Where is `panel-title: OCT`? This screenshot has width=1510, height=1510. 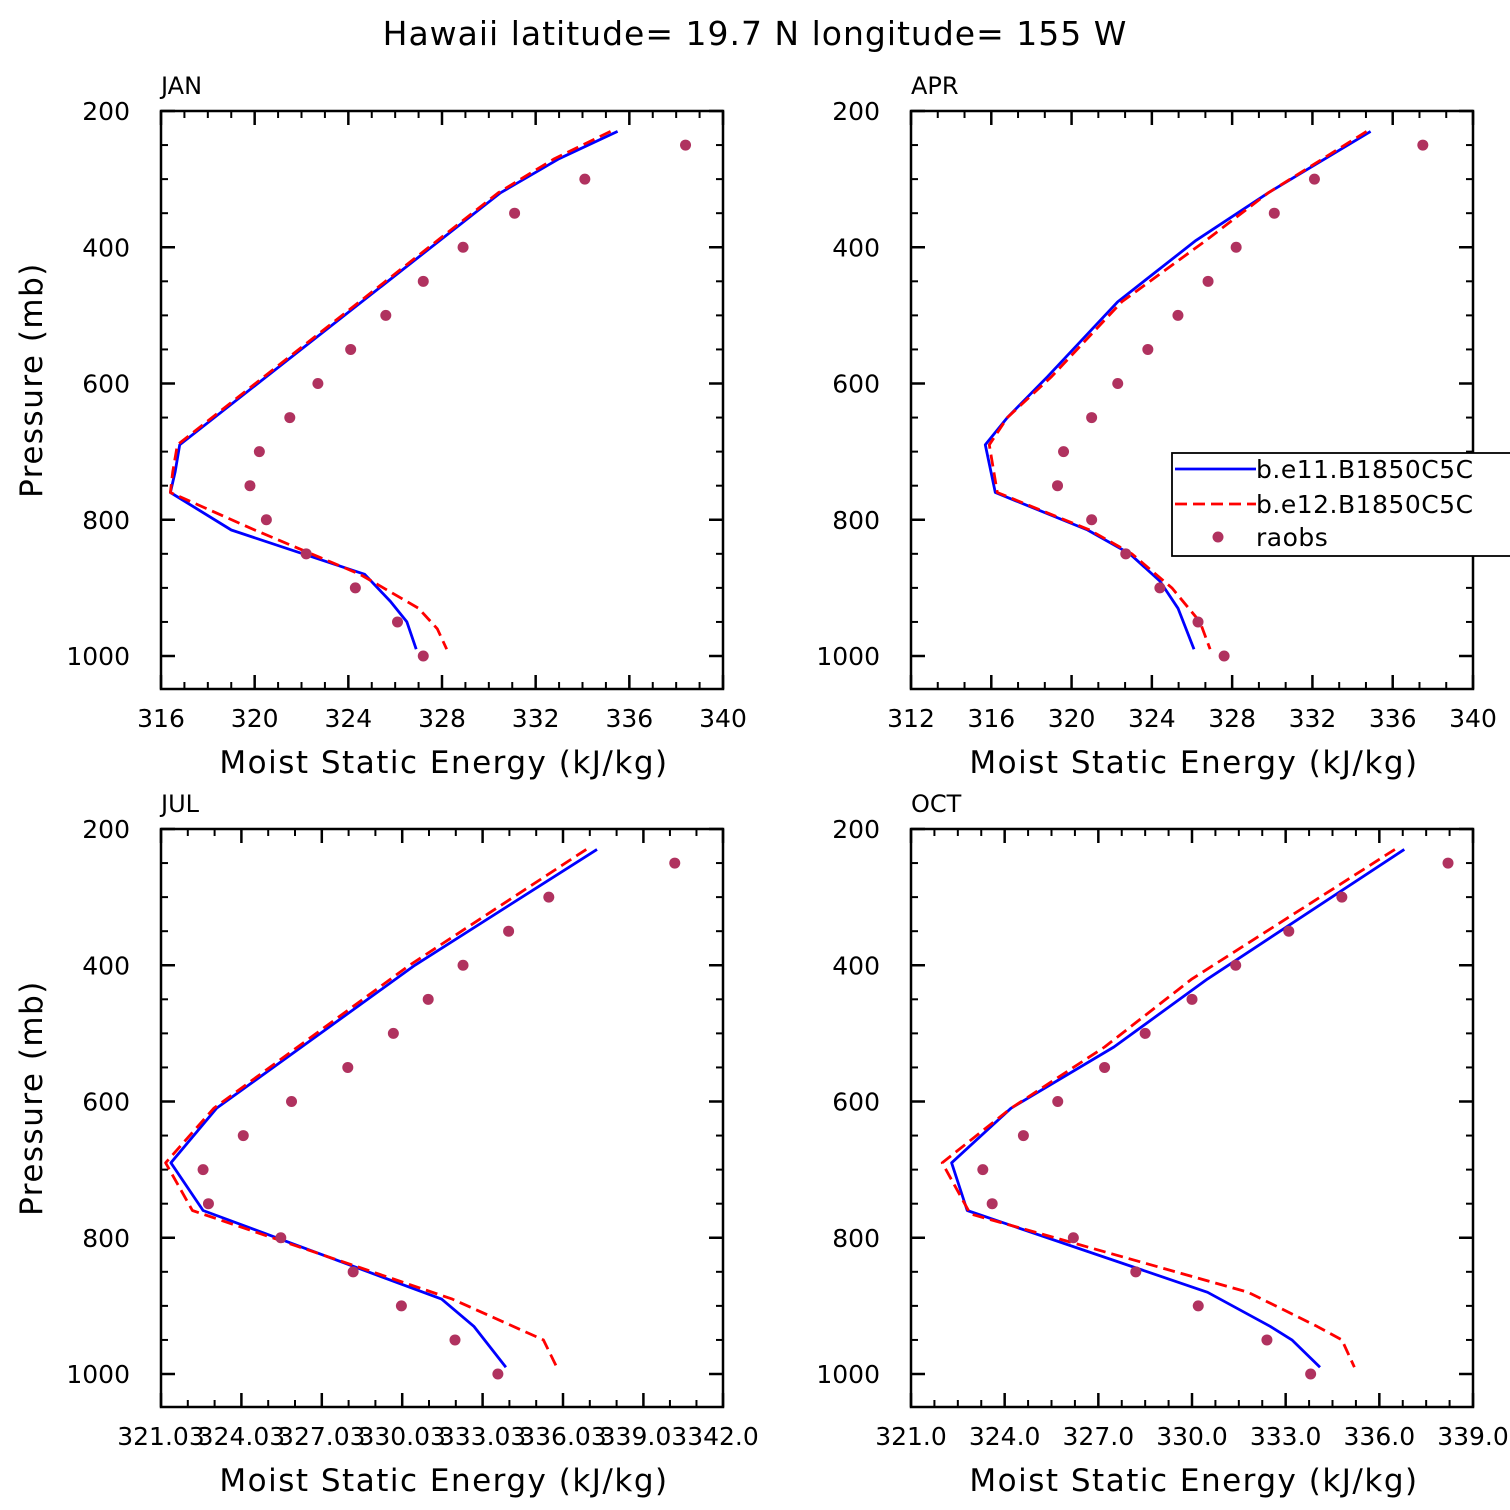 panel-title: OCT is located at coordinates (936, 804).